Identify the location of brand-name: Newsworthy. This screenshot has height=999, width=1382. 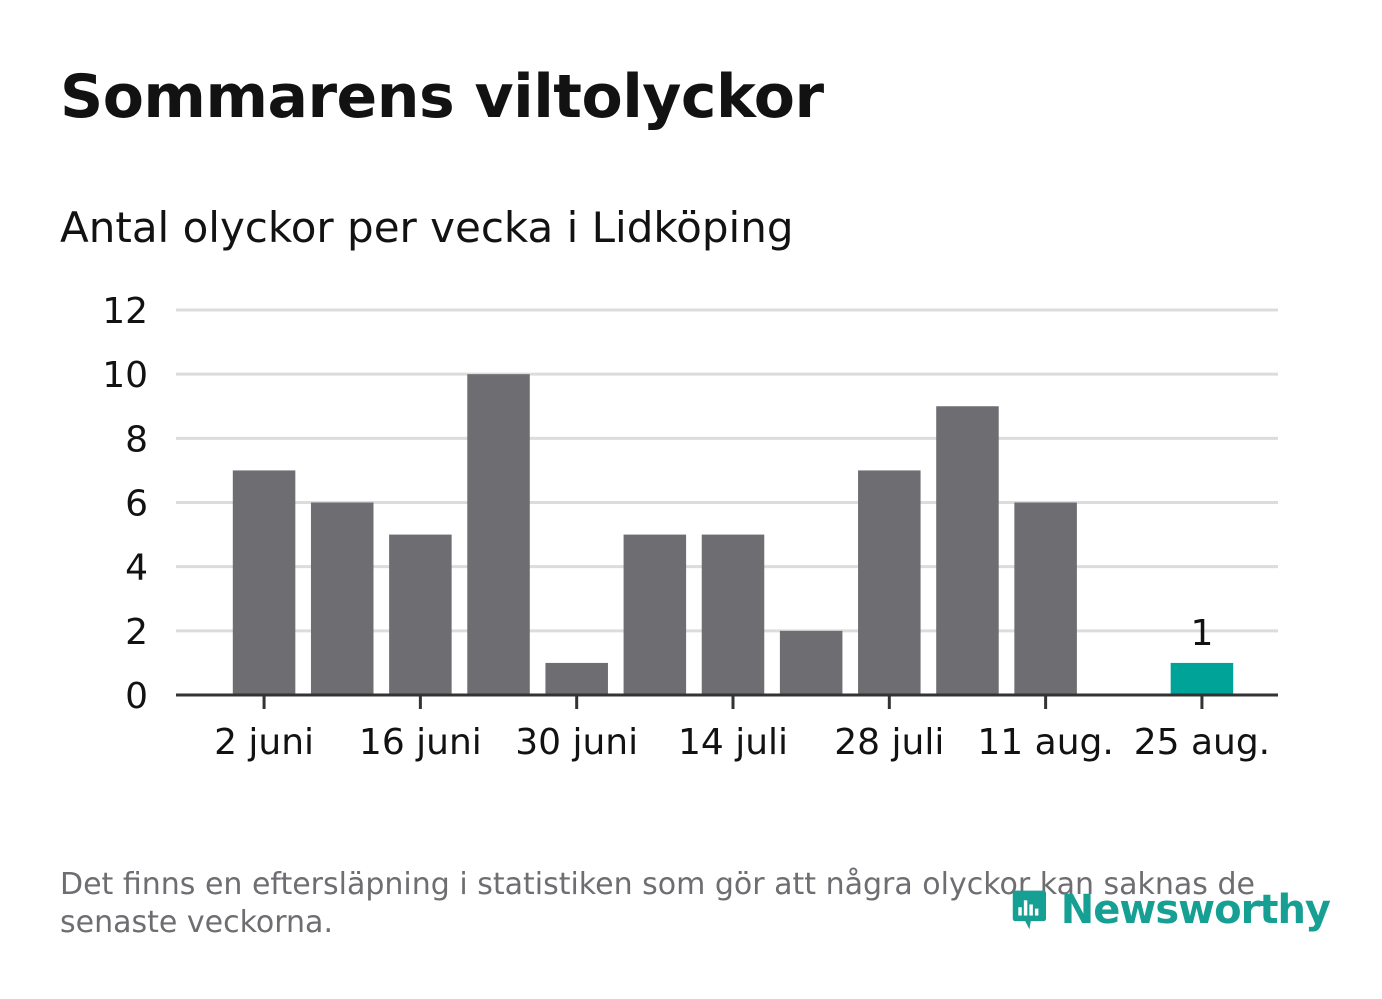
(1195, 910).